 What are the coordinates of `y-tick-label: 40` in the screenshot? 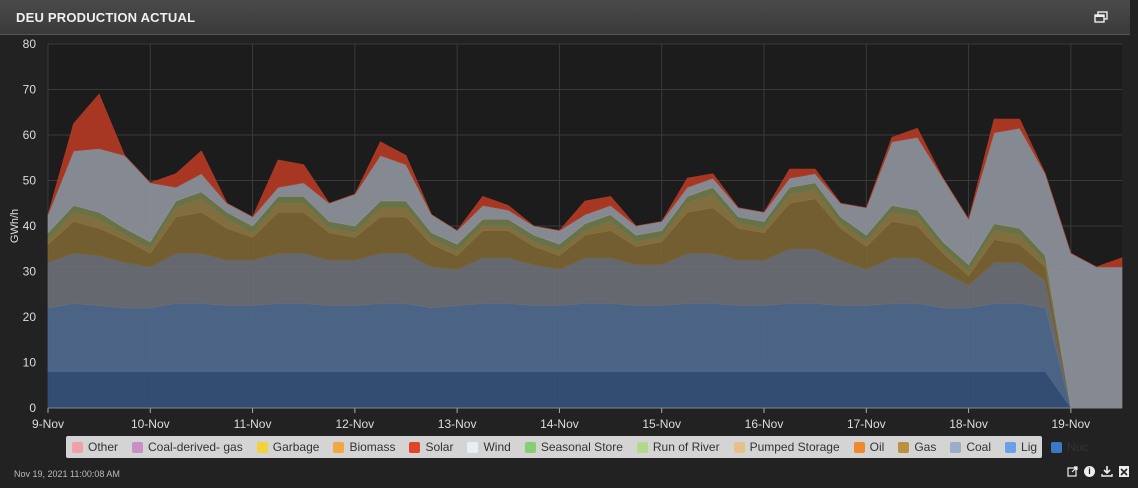 It's located at (30, 226).